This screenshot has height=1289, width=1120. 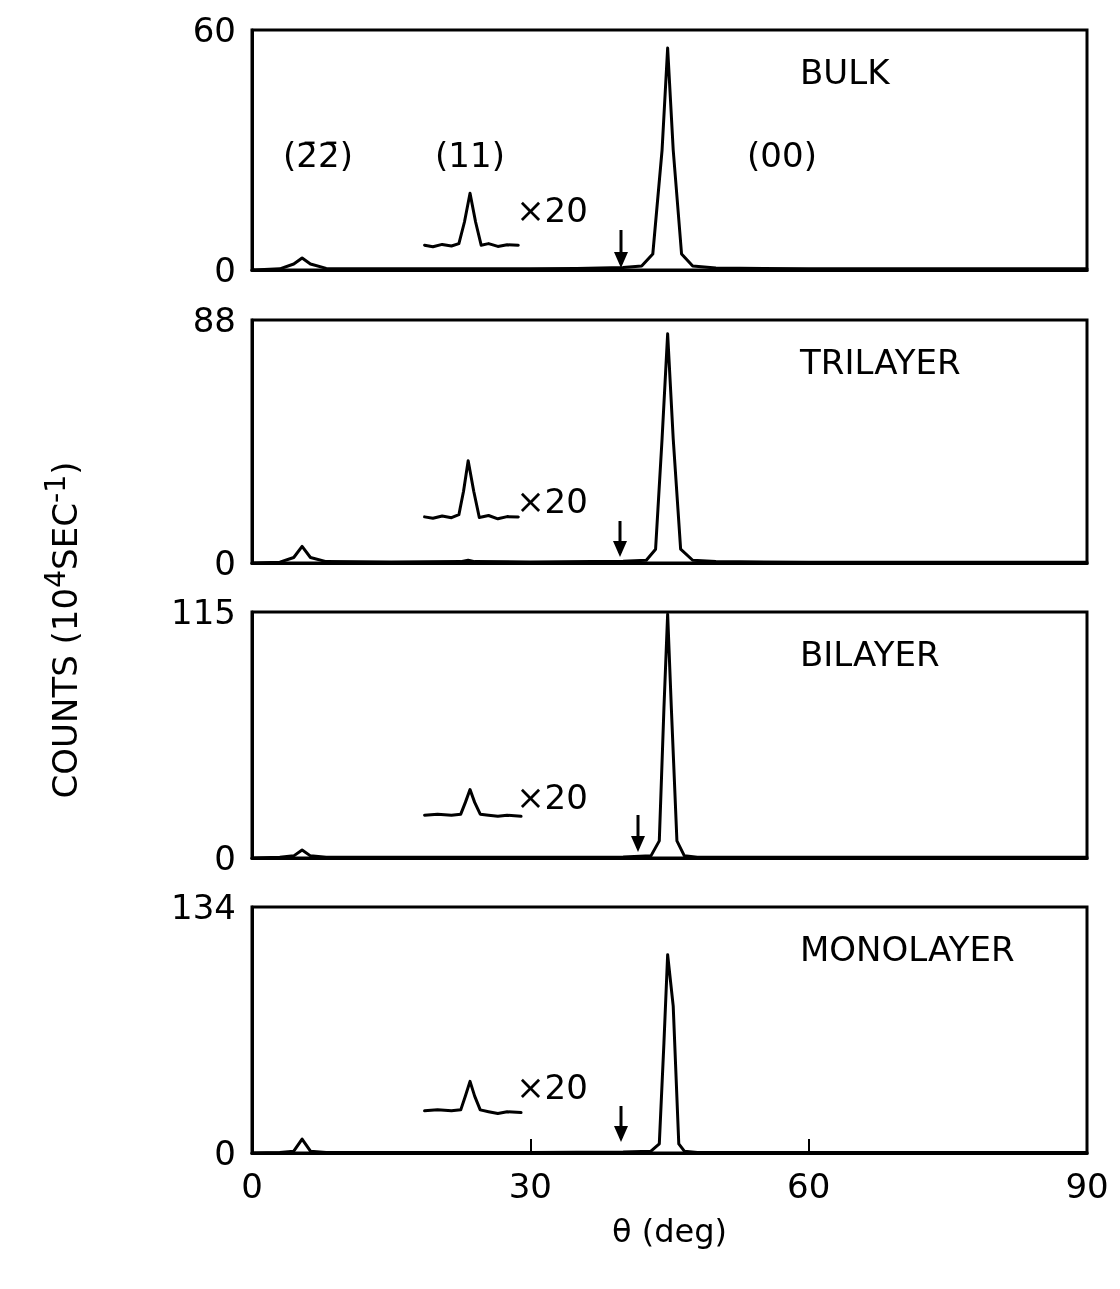 I want to click on text: BILAYER, so click(x=870, y=654).